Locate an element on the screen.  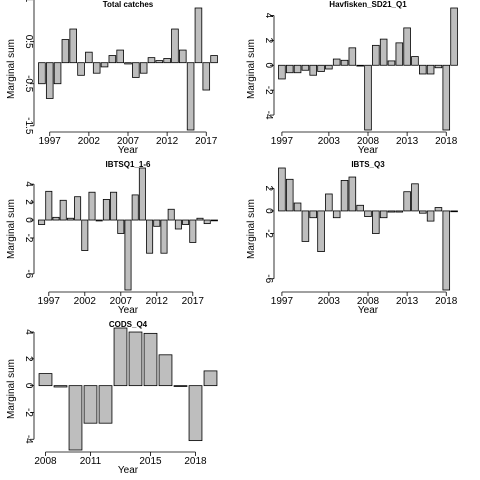
x-tick-label: 2007 is located at coordinates (121, 301).